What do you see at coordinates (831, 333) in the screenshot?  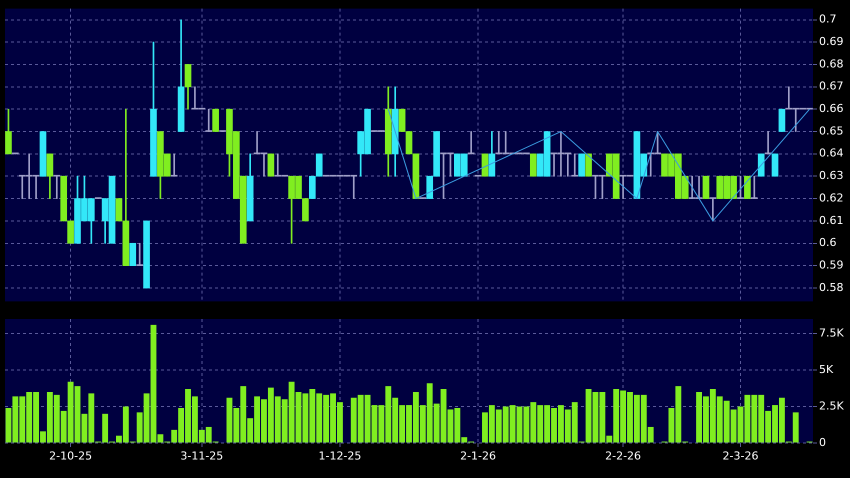 I see `y-tick-label: 7.5K` at bounding box center [831, 333].